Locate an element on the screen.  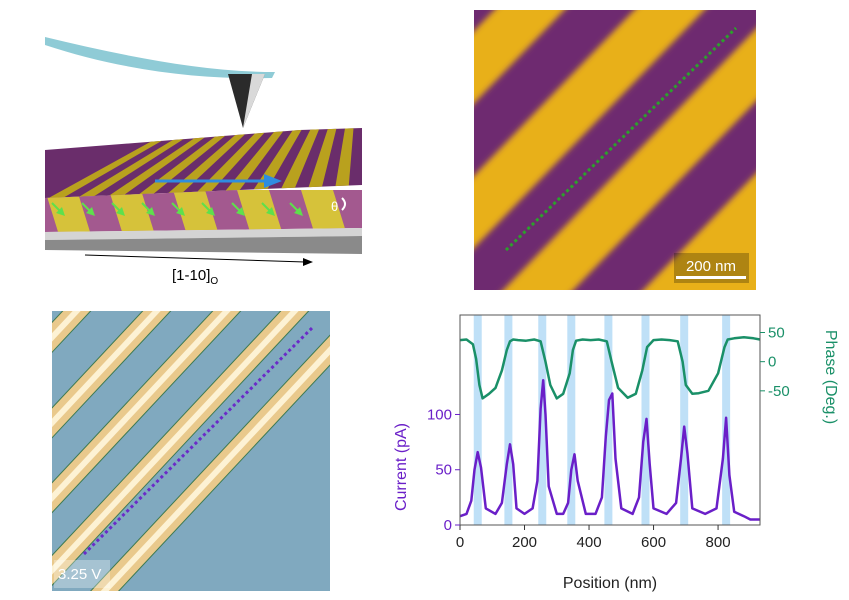
y-axis-left: 0 50 100 is located at coordinates (443, 470).